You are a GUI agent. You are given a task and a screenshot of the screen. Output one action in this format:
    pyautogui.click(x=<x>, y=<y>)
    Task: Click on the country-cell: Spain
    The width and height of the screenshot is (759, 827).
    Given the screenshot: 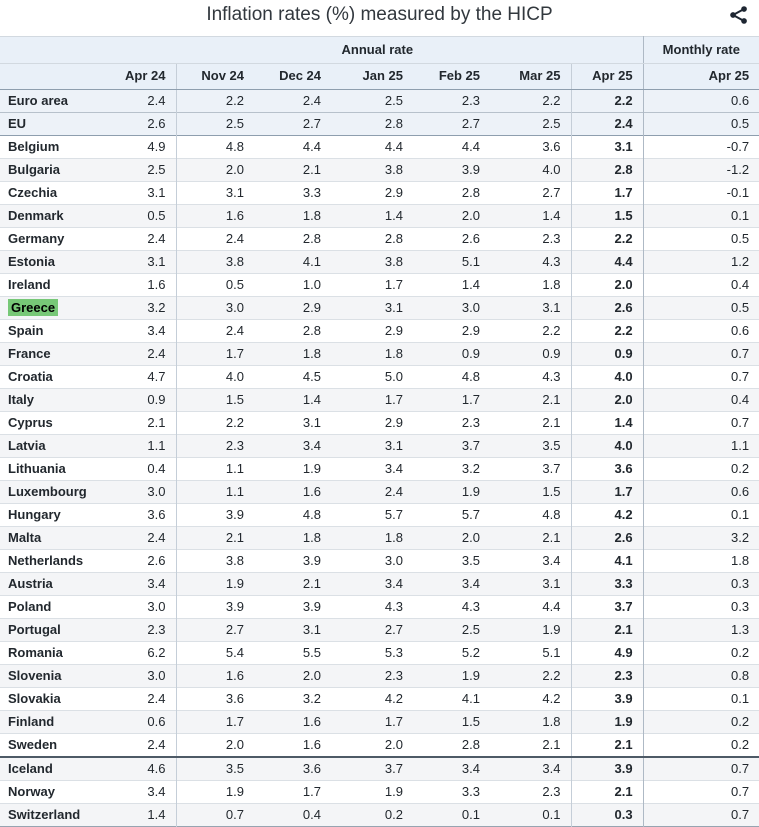 What is the action you would take?
    pyautogui.click(x=26, y=330)
    